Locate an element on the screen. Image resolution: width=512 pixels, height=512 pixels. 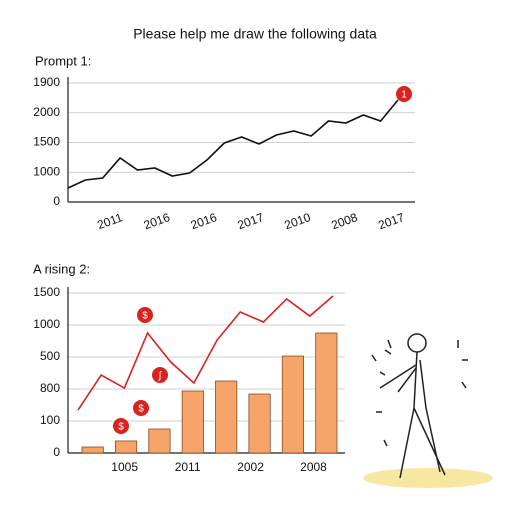
page-title: Please help me draw the following data is located at coordinates (255, 34).